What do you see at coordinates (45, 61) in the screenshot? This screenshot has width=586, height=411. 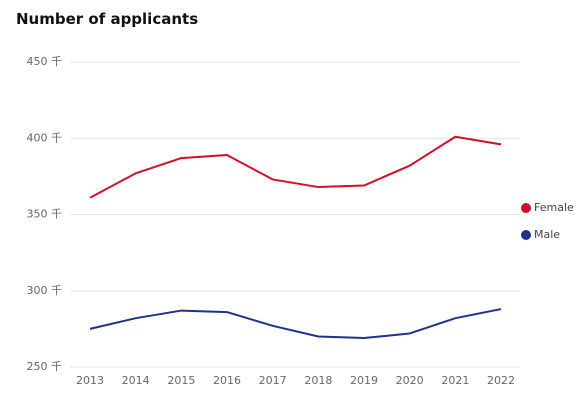 I see `y-tick-label: 450 千` at bounding box center [45, 61].